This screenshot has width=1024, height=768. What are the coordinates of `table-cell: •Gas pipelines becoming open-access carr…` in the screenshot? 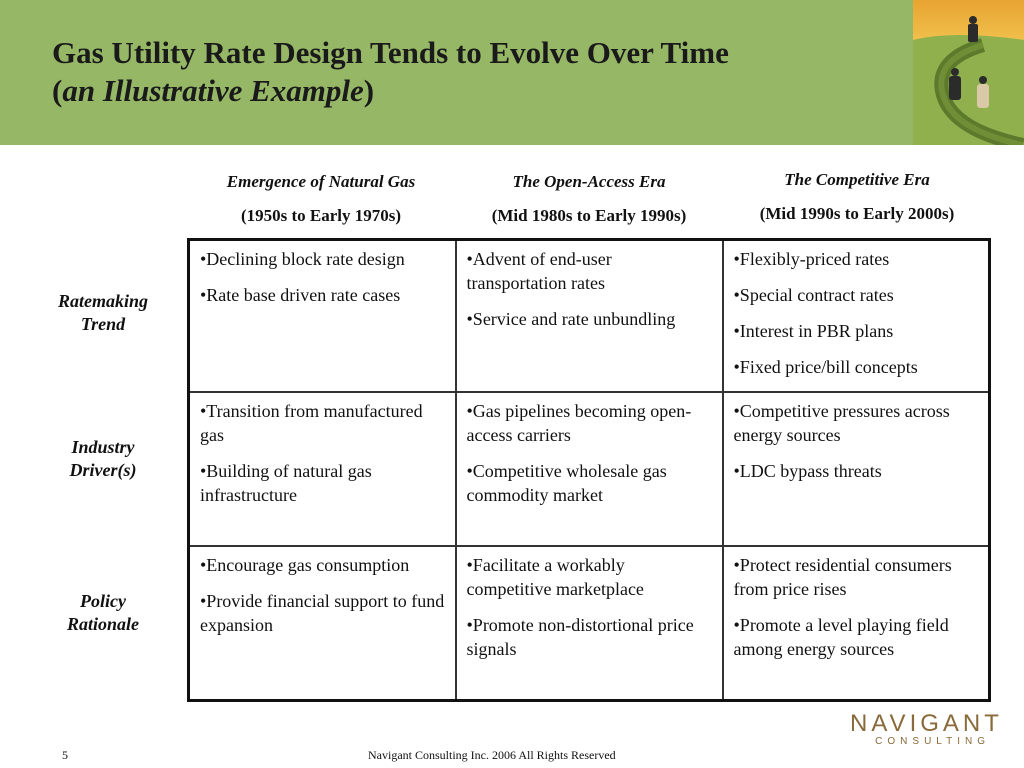 It's located at (589, 469).